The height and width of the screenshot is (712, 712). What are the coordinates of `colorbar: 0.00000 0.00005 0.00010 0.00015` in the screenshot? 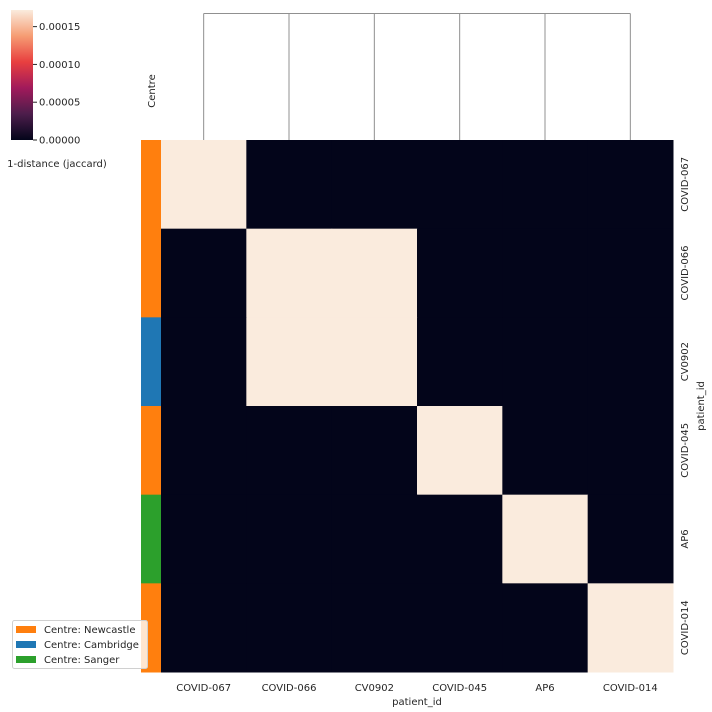 It's located at (45, 78).